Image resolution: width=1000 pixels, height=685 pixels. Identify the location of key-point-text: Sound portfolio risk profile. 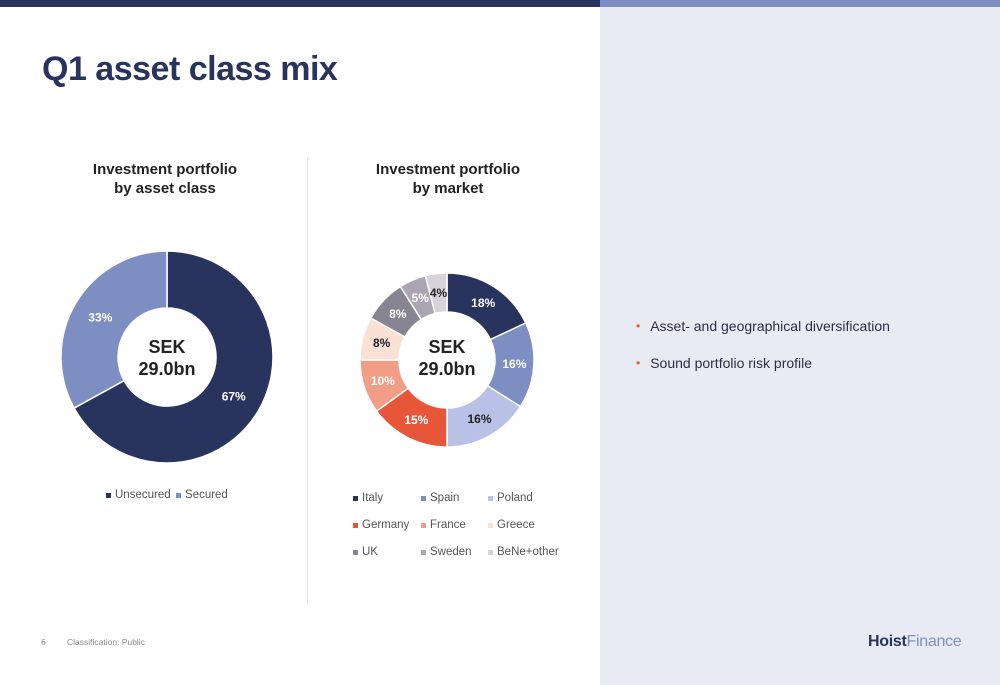
(731, 362).